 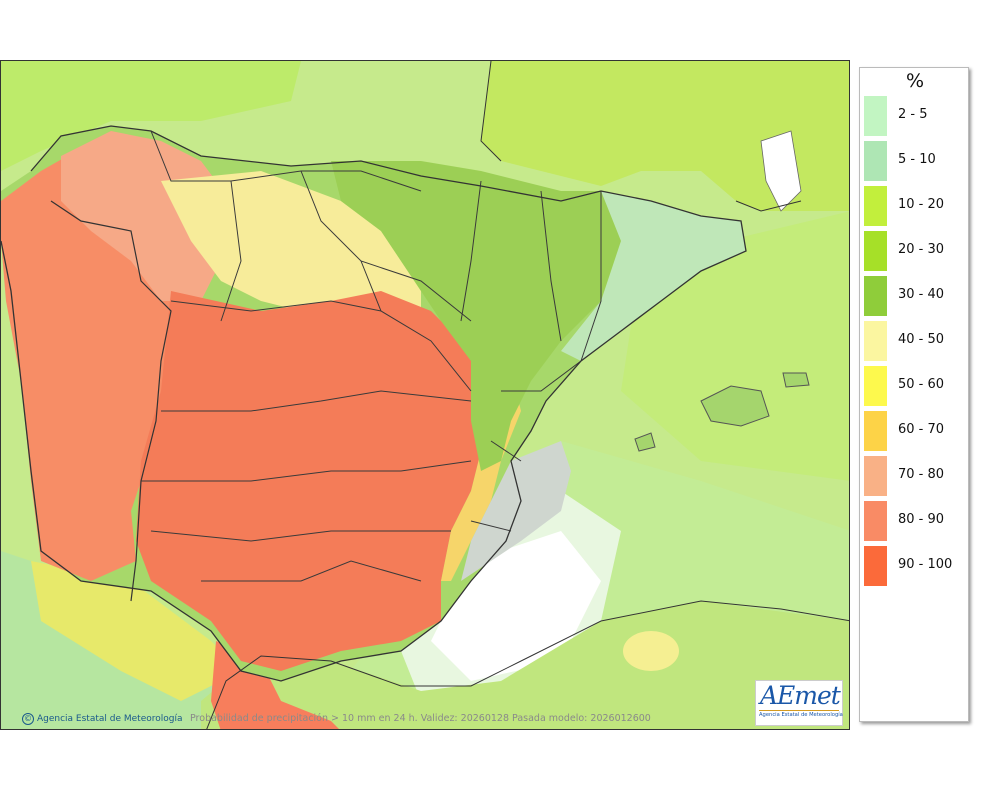 I want to click on sea-zone-gulf-cadiz, so click(x=136, y=631).